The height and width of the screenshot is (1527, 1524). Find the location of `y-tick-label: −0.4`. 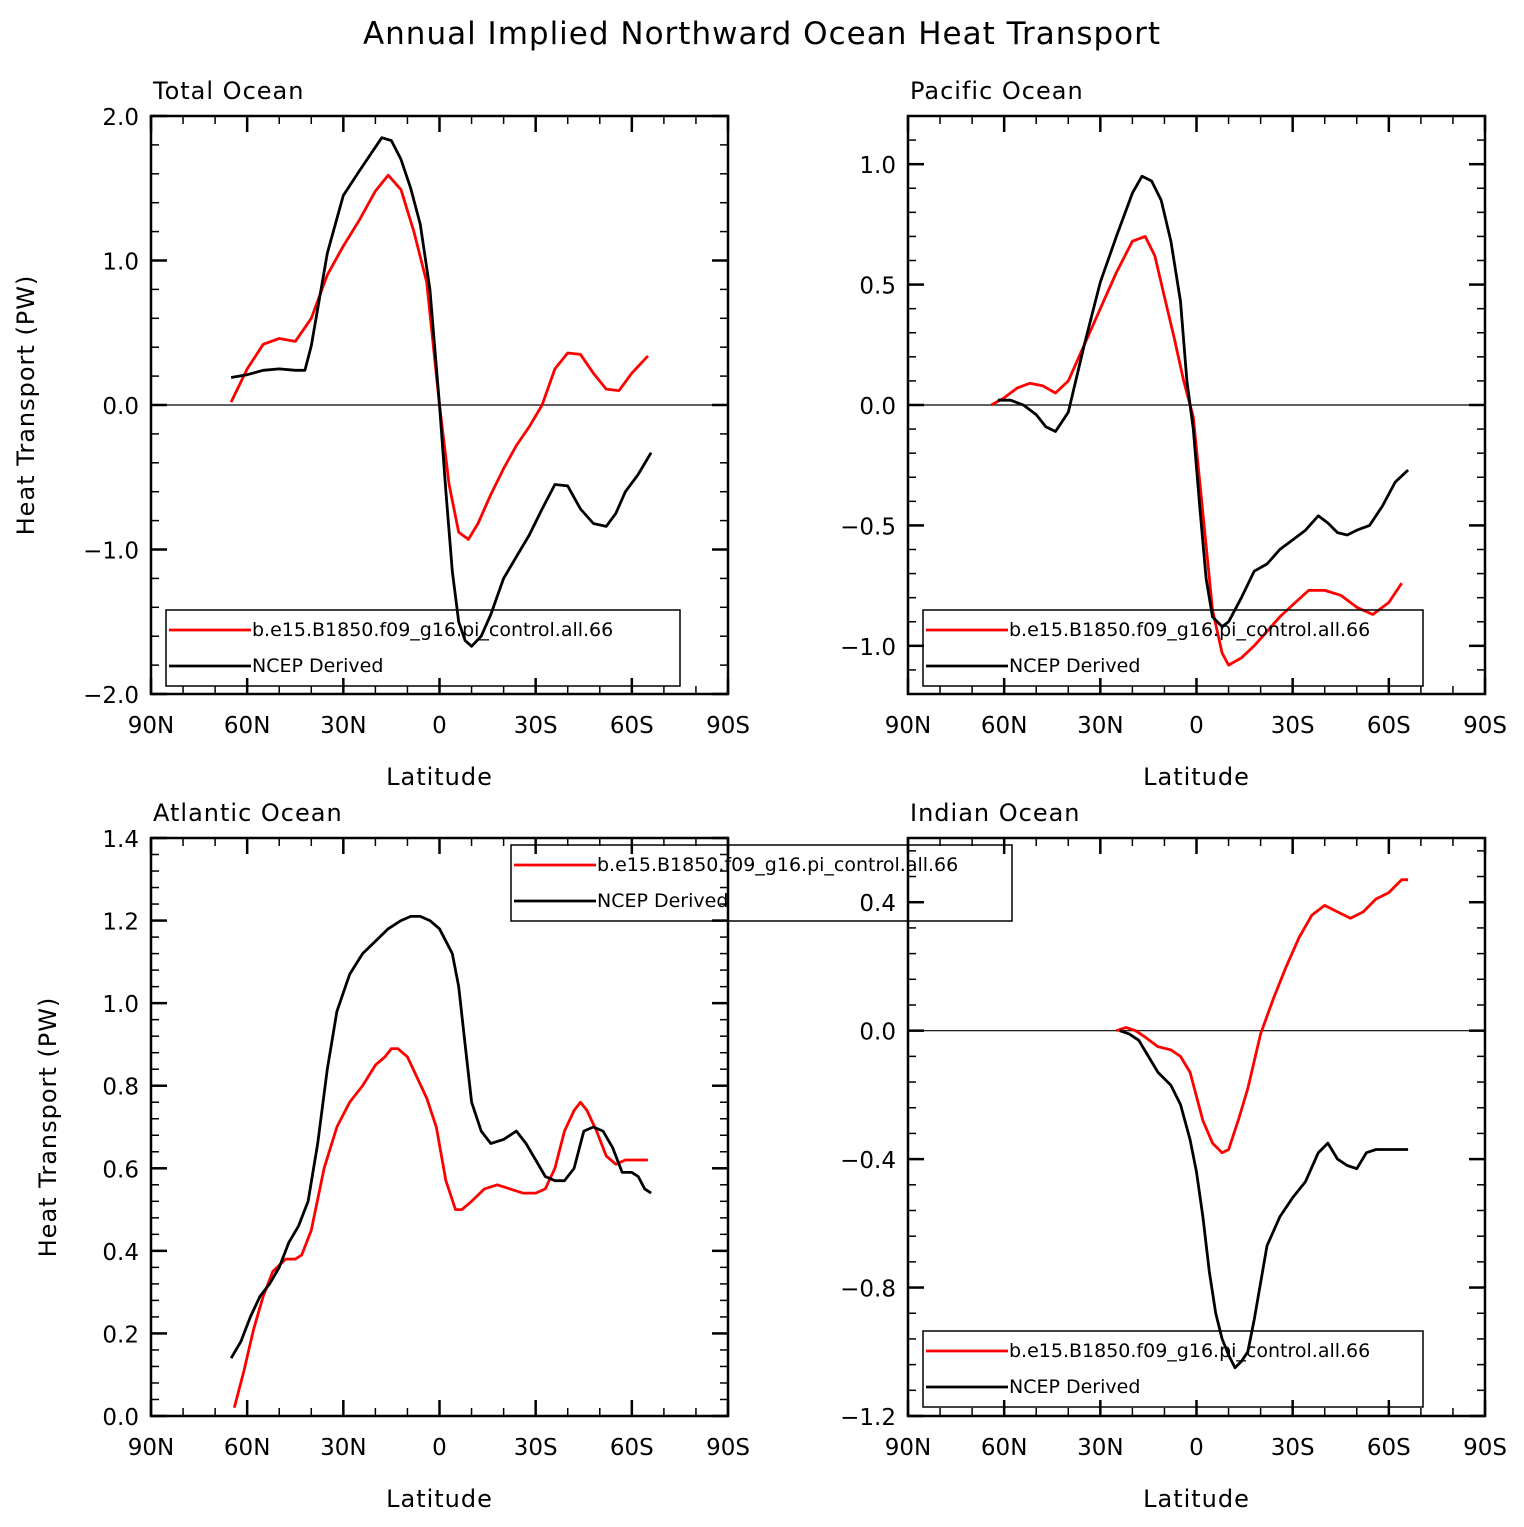

y-tick-label: −0.4 is located at coordinates (868, 1161).